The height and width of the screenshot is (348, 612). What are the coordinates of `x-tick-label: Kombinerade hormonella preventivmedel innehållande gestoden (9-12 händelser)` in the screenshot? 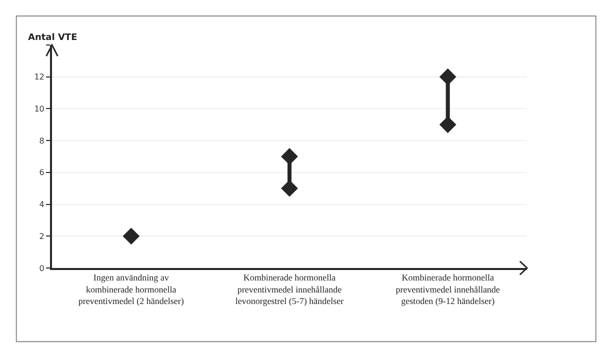 It's located at (448, 289).